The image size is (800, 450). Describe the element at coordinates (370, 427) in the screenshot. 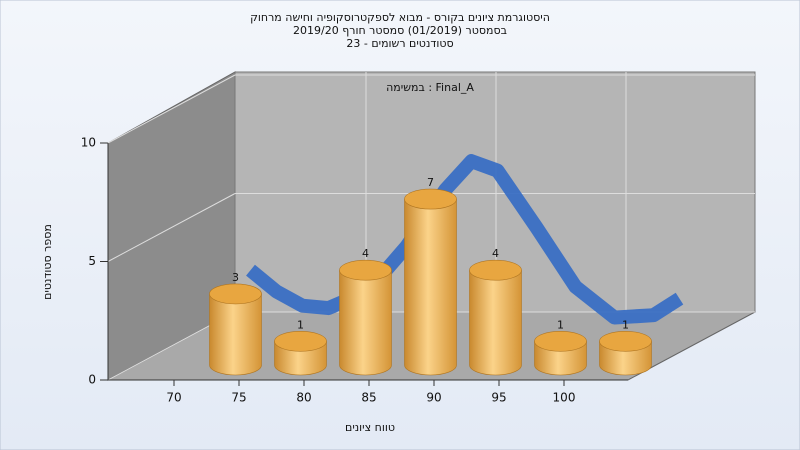

I see `x-axis-label: טווח ציונים` at that location.